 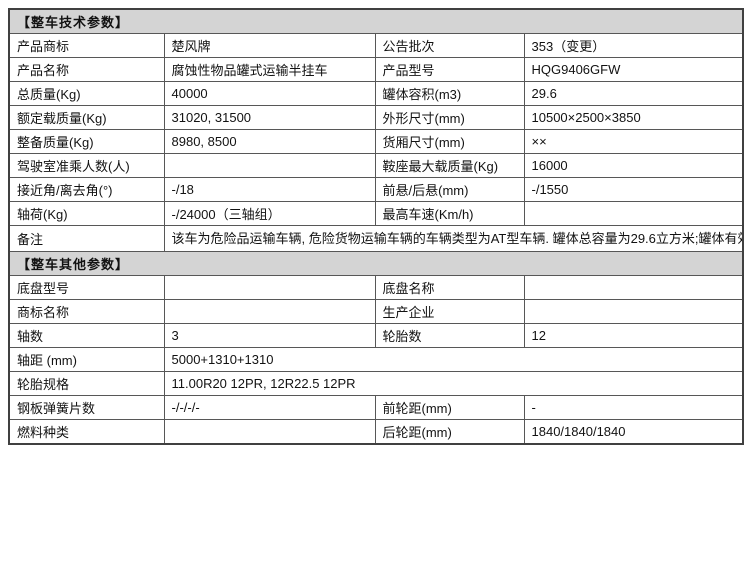 I want to click on param-label-tire-count: 轮胎数, so click(x=449, y=335).